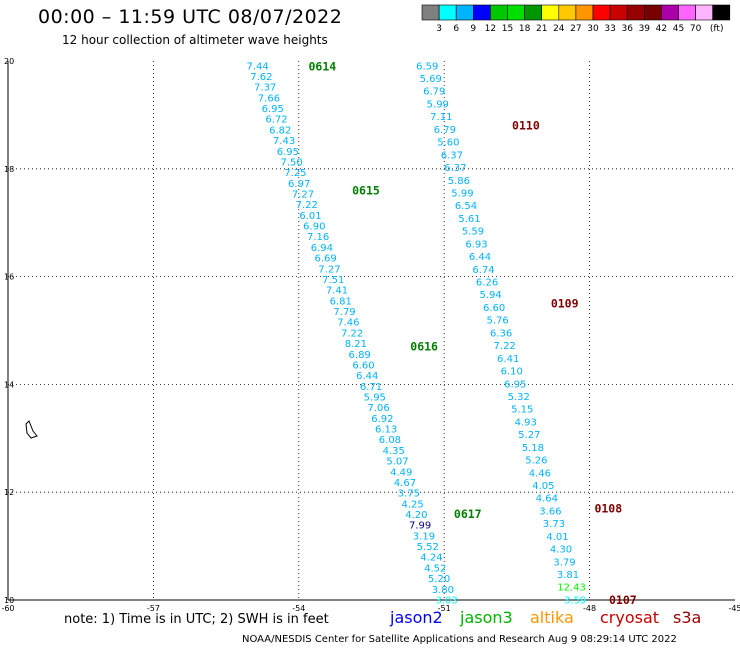 This screenshot has width=740, height=650. Describe the element at coordinates (31, 429) in the screenshot. I see `island-outline` at that location.